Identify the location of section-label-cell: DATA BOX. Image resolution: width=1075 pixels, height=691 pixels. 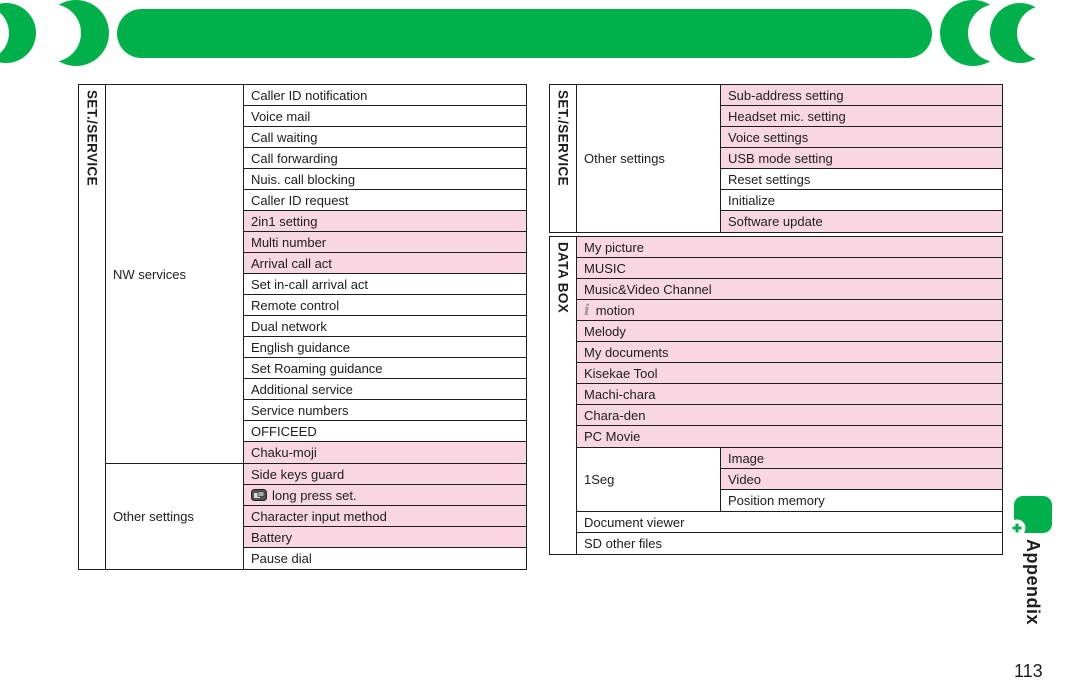
(563, 395).